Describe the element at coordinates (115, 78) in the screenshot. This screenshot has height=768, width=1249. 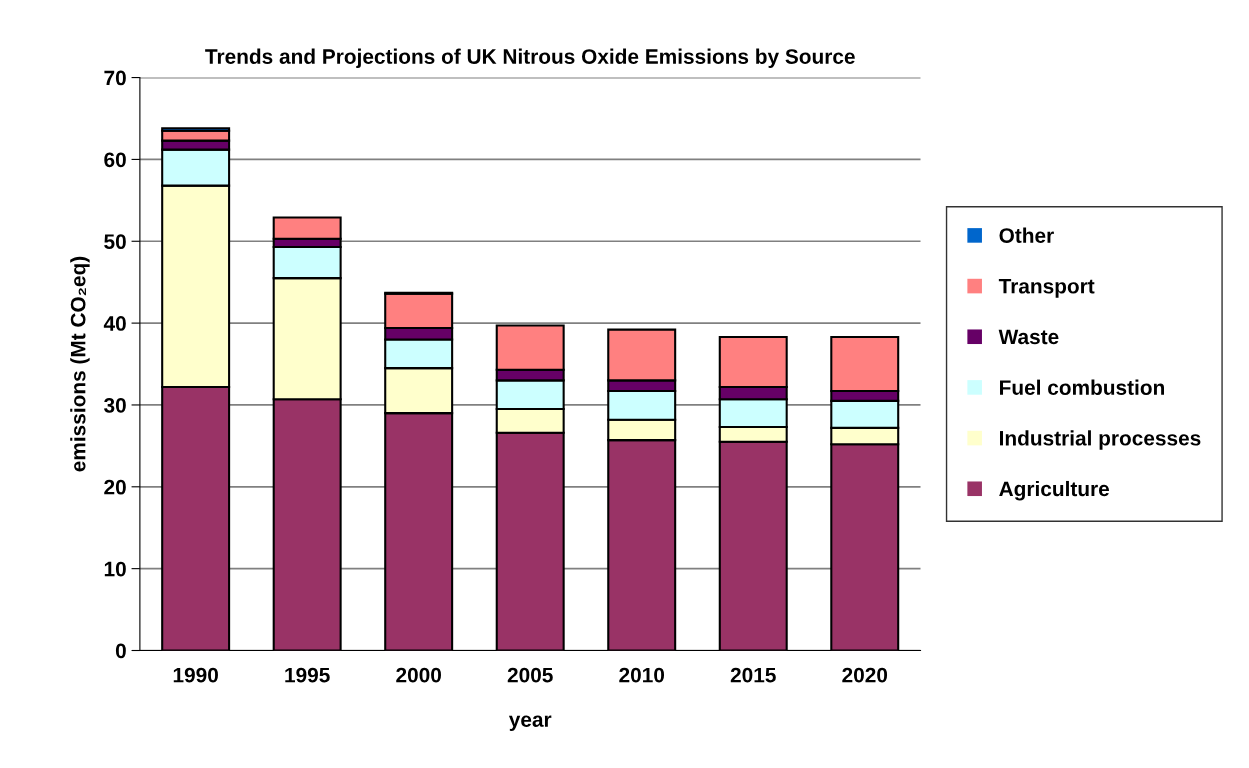
I see `y-tick-label: 70` at that location.